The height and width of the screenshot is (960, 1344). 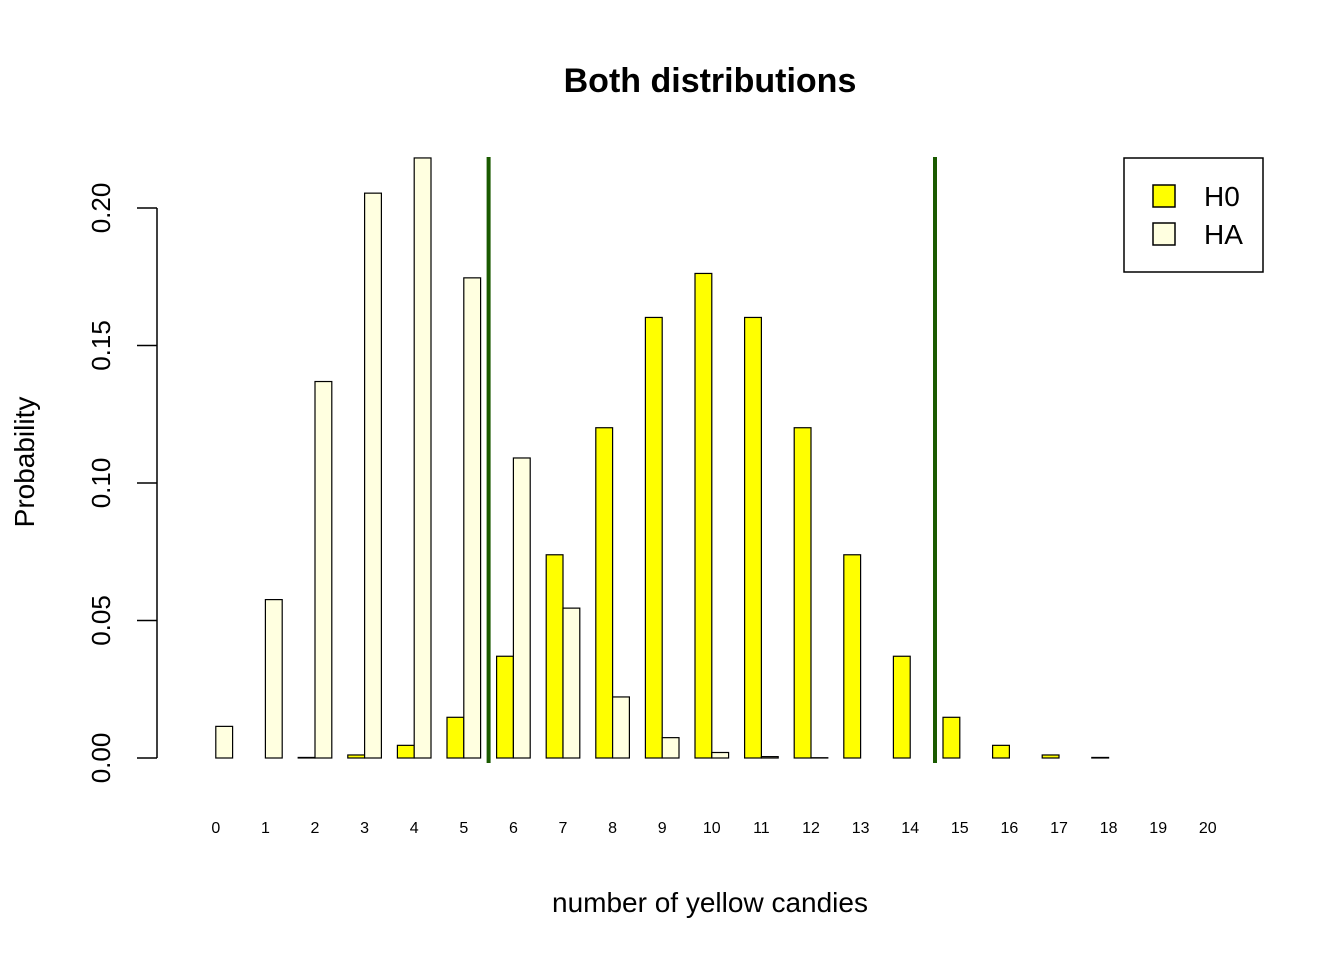 What do you see at coordinates (1010, 828) in the screenshot?
I see `x-tick-label: 16` at bounding box center [1010, 828].